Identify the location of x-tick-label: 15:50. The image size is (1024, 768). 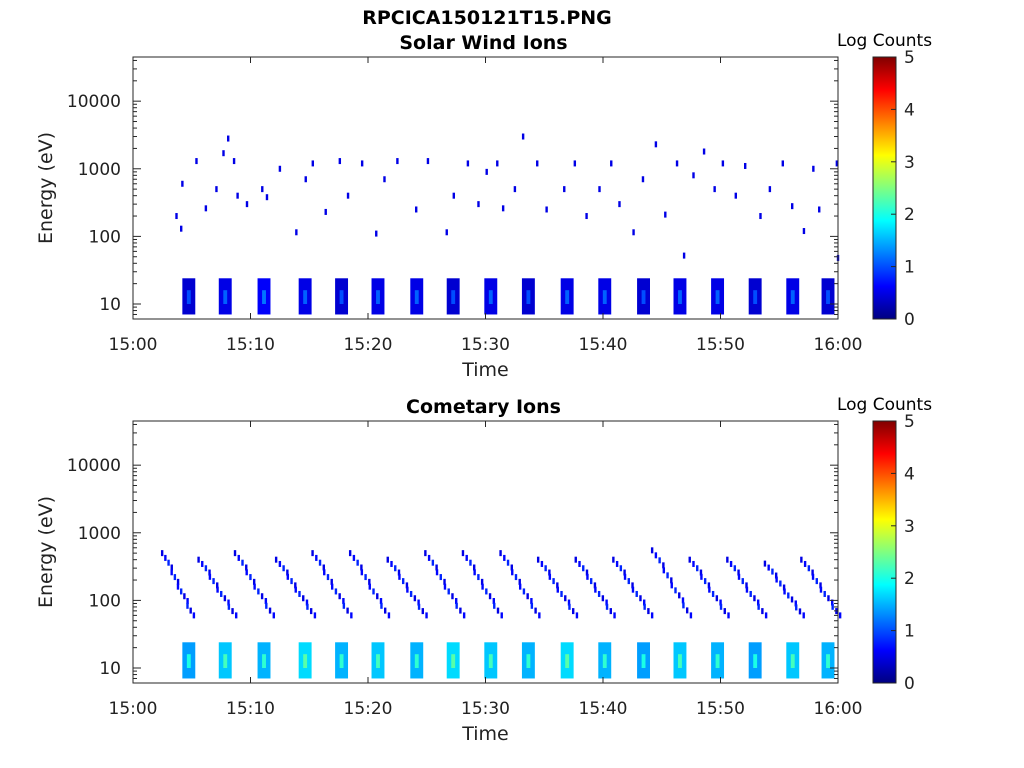
(720, 709).